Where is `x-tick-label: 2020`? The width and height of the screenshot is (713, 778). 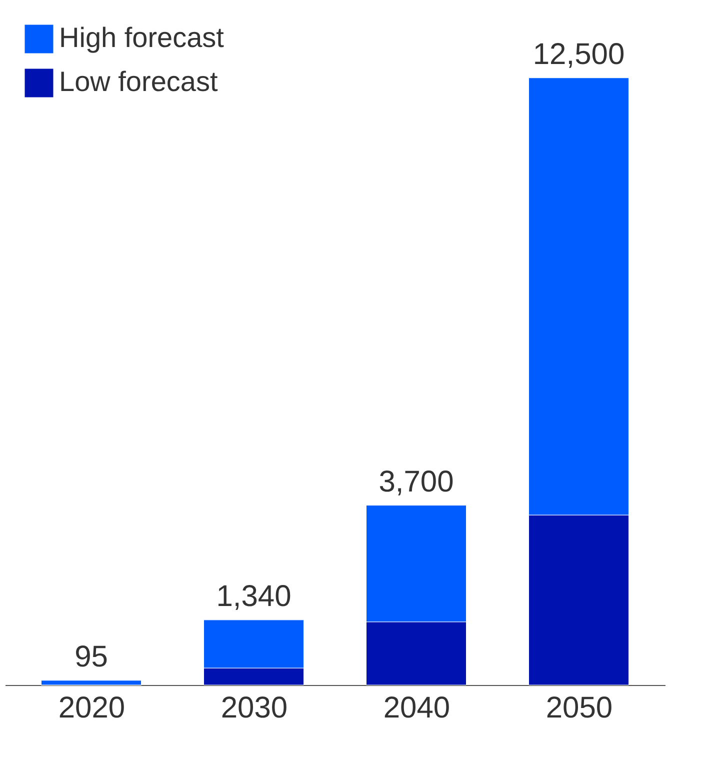
x-tick-label: 2020 is located at coordinates (92, 708).